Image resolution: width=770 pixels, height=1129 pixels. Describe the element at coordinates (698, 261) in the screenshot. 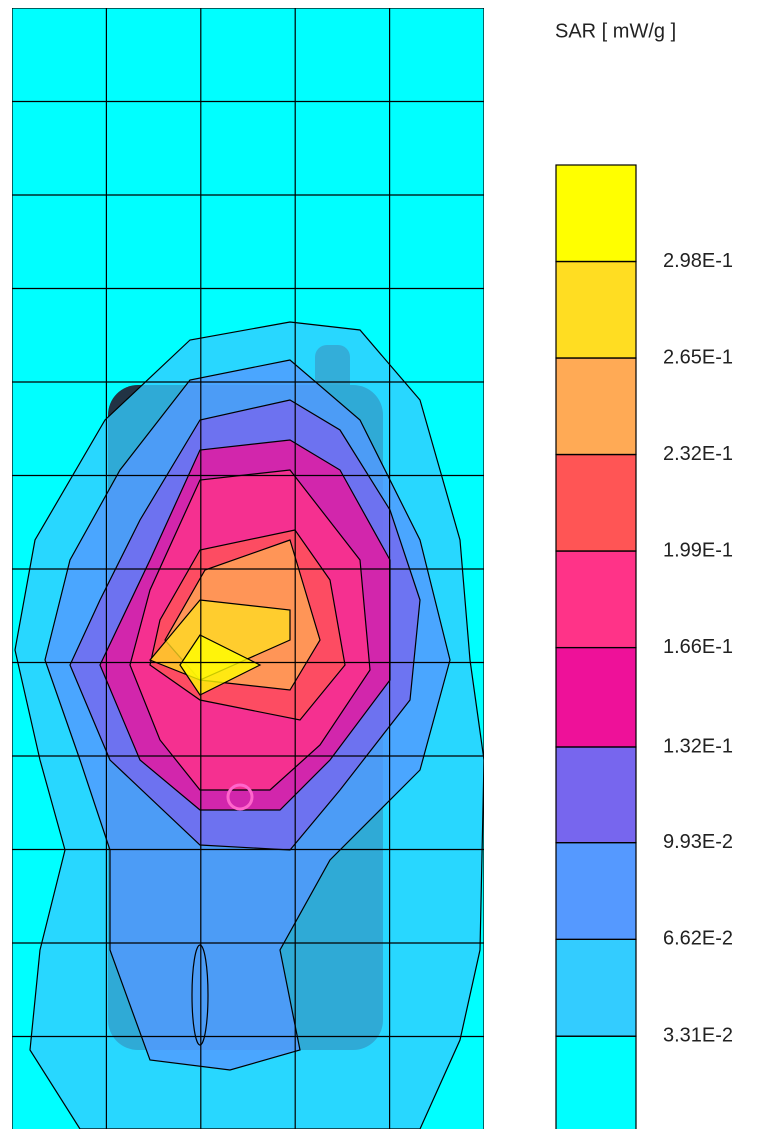

I see `colorbar-tick-label: 2.98E-1` at that location.